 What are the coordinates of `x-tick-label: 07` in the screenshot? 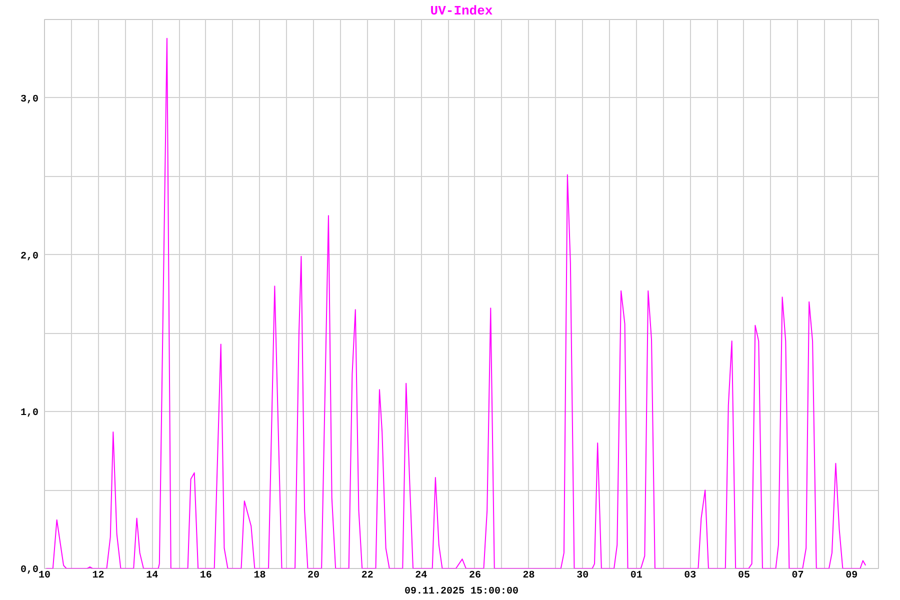 It's located at (798, 576).